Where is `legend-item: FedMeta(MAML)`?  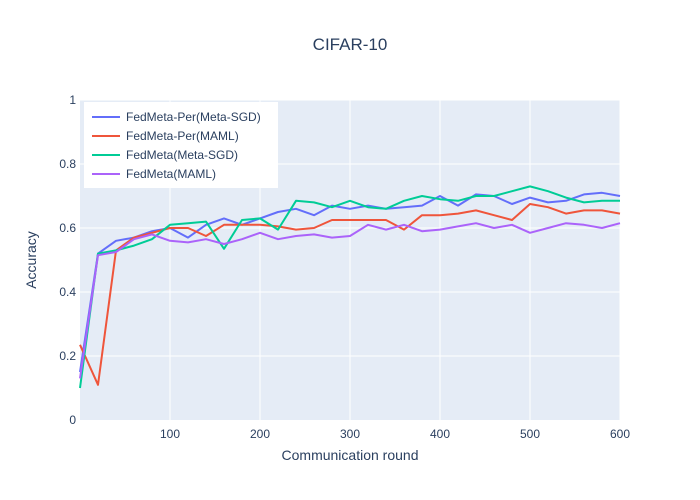
legend-item: FedMeta(MAML) is located at coordinates (154, 174).